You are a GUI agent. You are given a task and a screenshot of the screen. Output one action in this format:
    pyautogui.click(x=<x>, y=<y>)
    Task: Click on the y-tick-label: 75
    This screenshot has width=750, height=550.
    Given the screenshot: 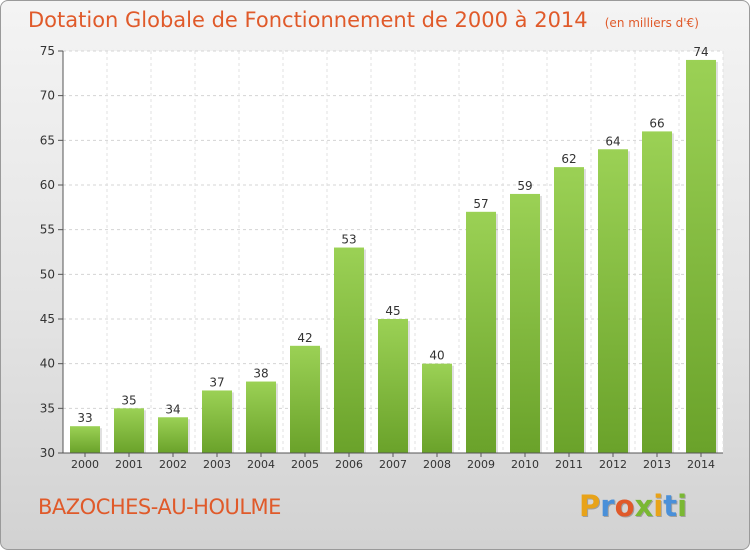 What is the action you would take?
    pyautogui.click(x=47, y=51)
    